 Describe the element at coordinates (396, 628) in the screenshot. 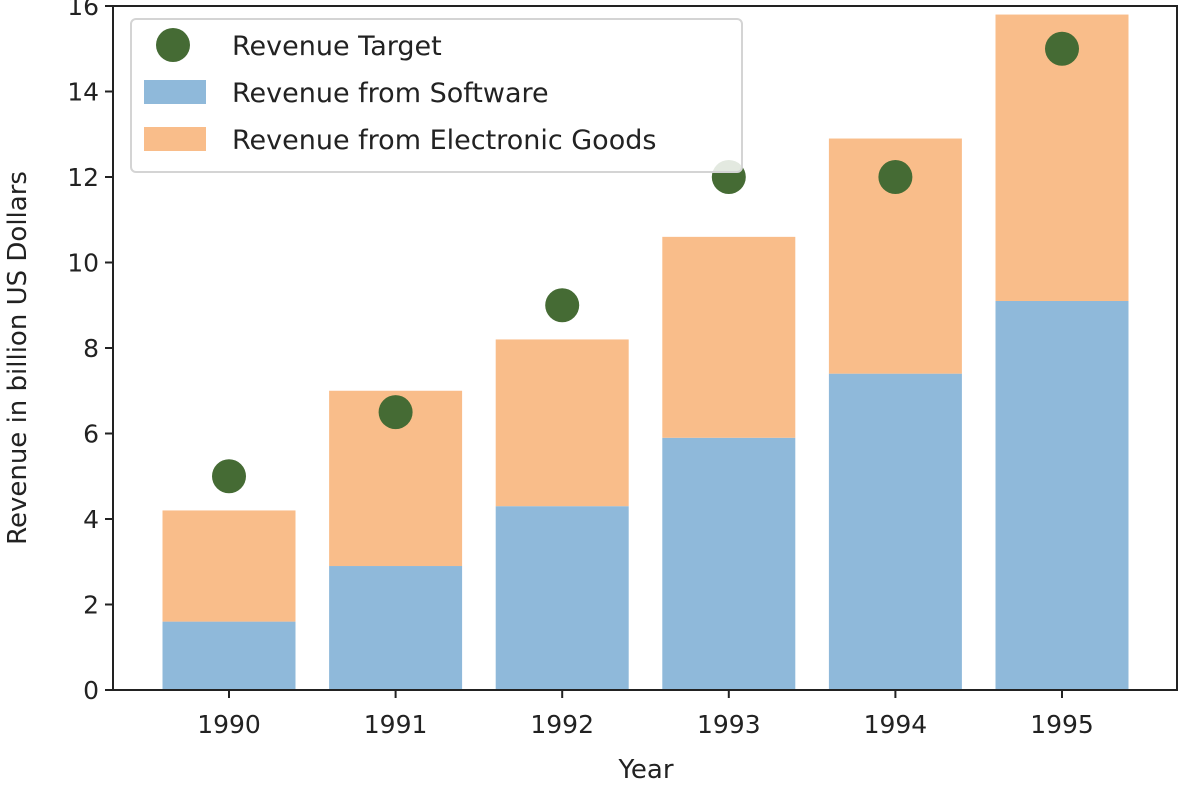

I see `bar-revenue-from-software-1991` at that location.